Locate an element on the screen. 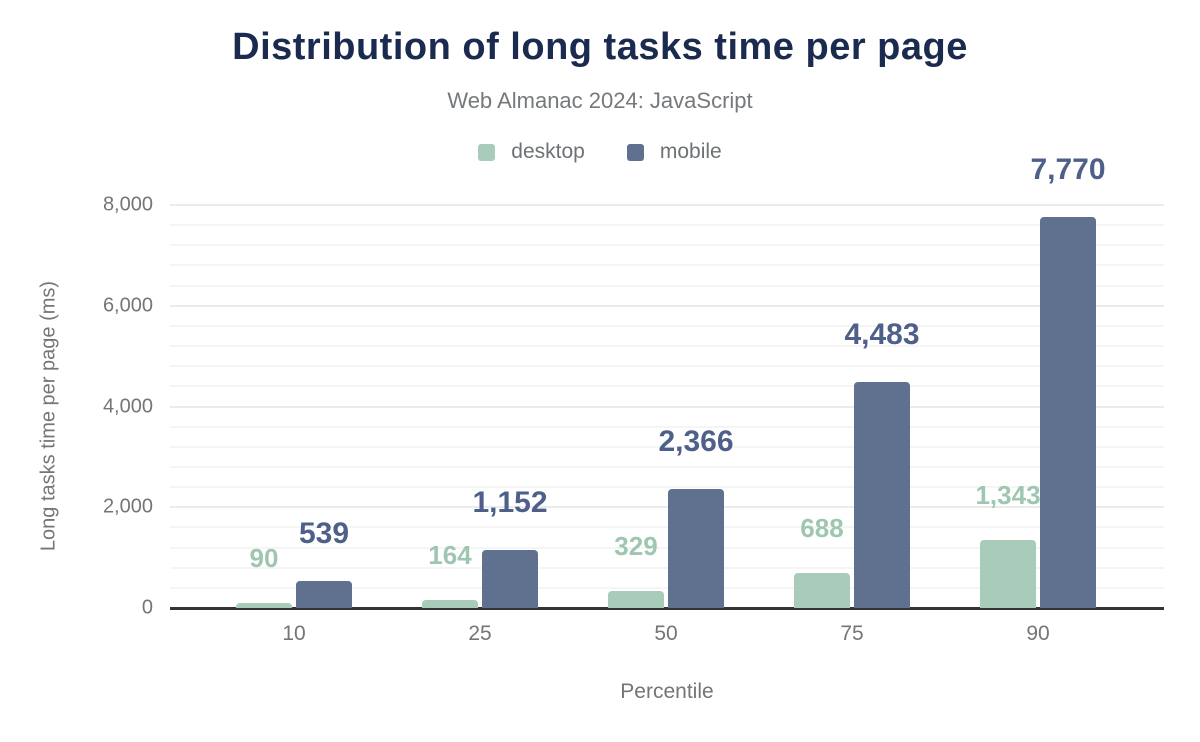 This screenshot has width=1200, height=742. x-axis-tick-label: 25 is located at coordinates (480, 633).